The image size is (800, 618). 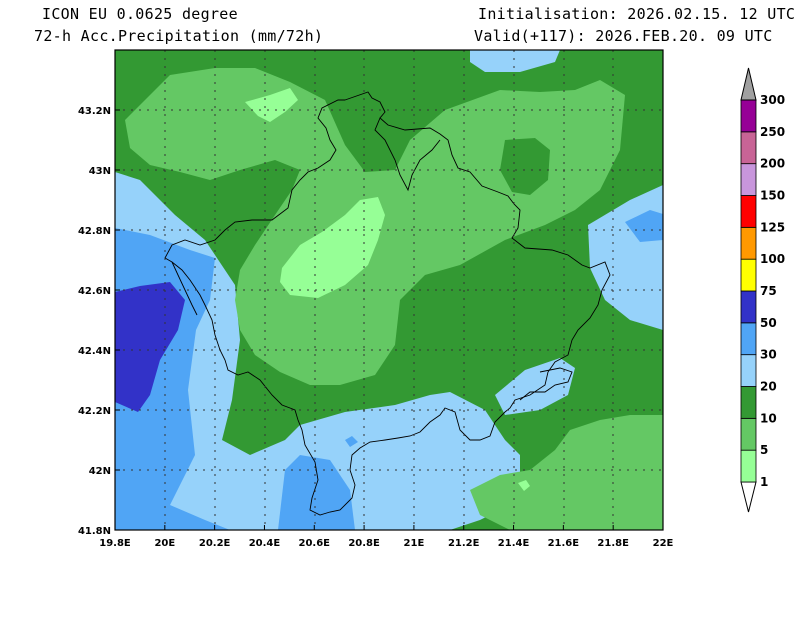 What do you see at coordinates (515, 61) in the screenshot?
I see `field-20-30-north` at bounding box center [515, 61].